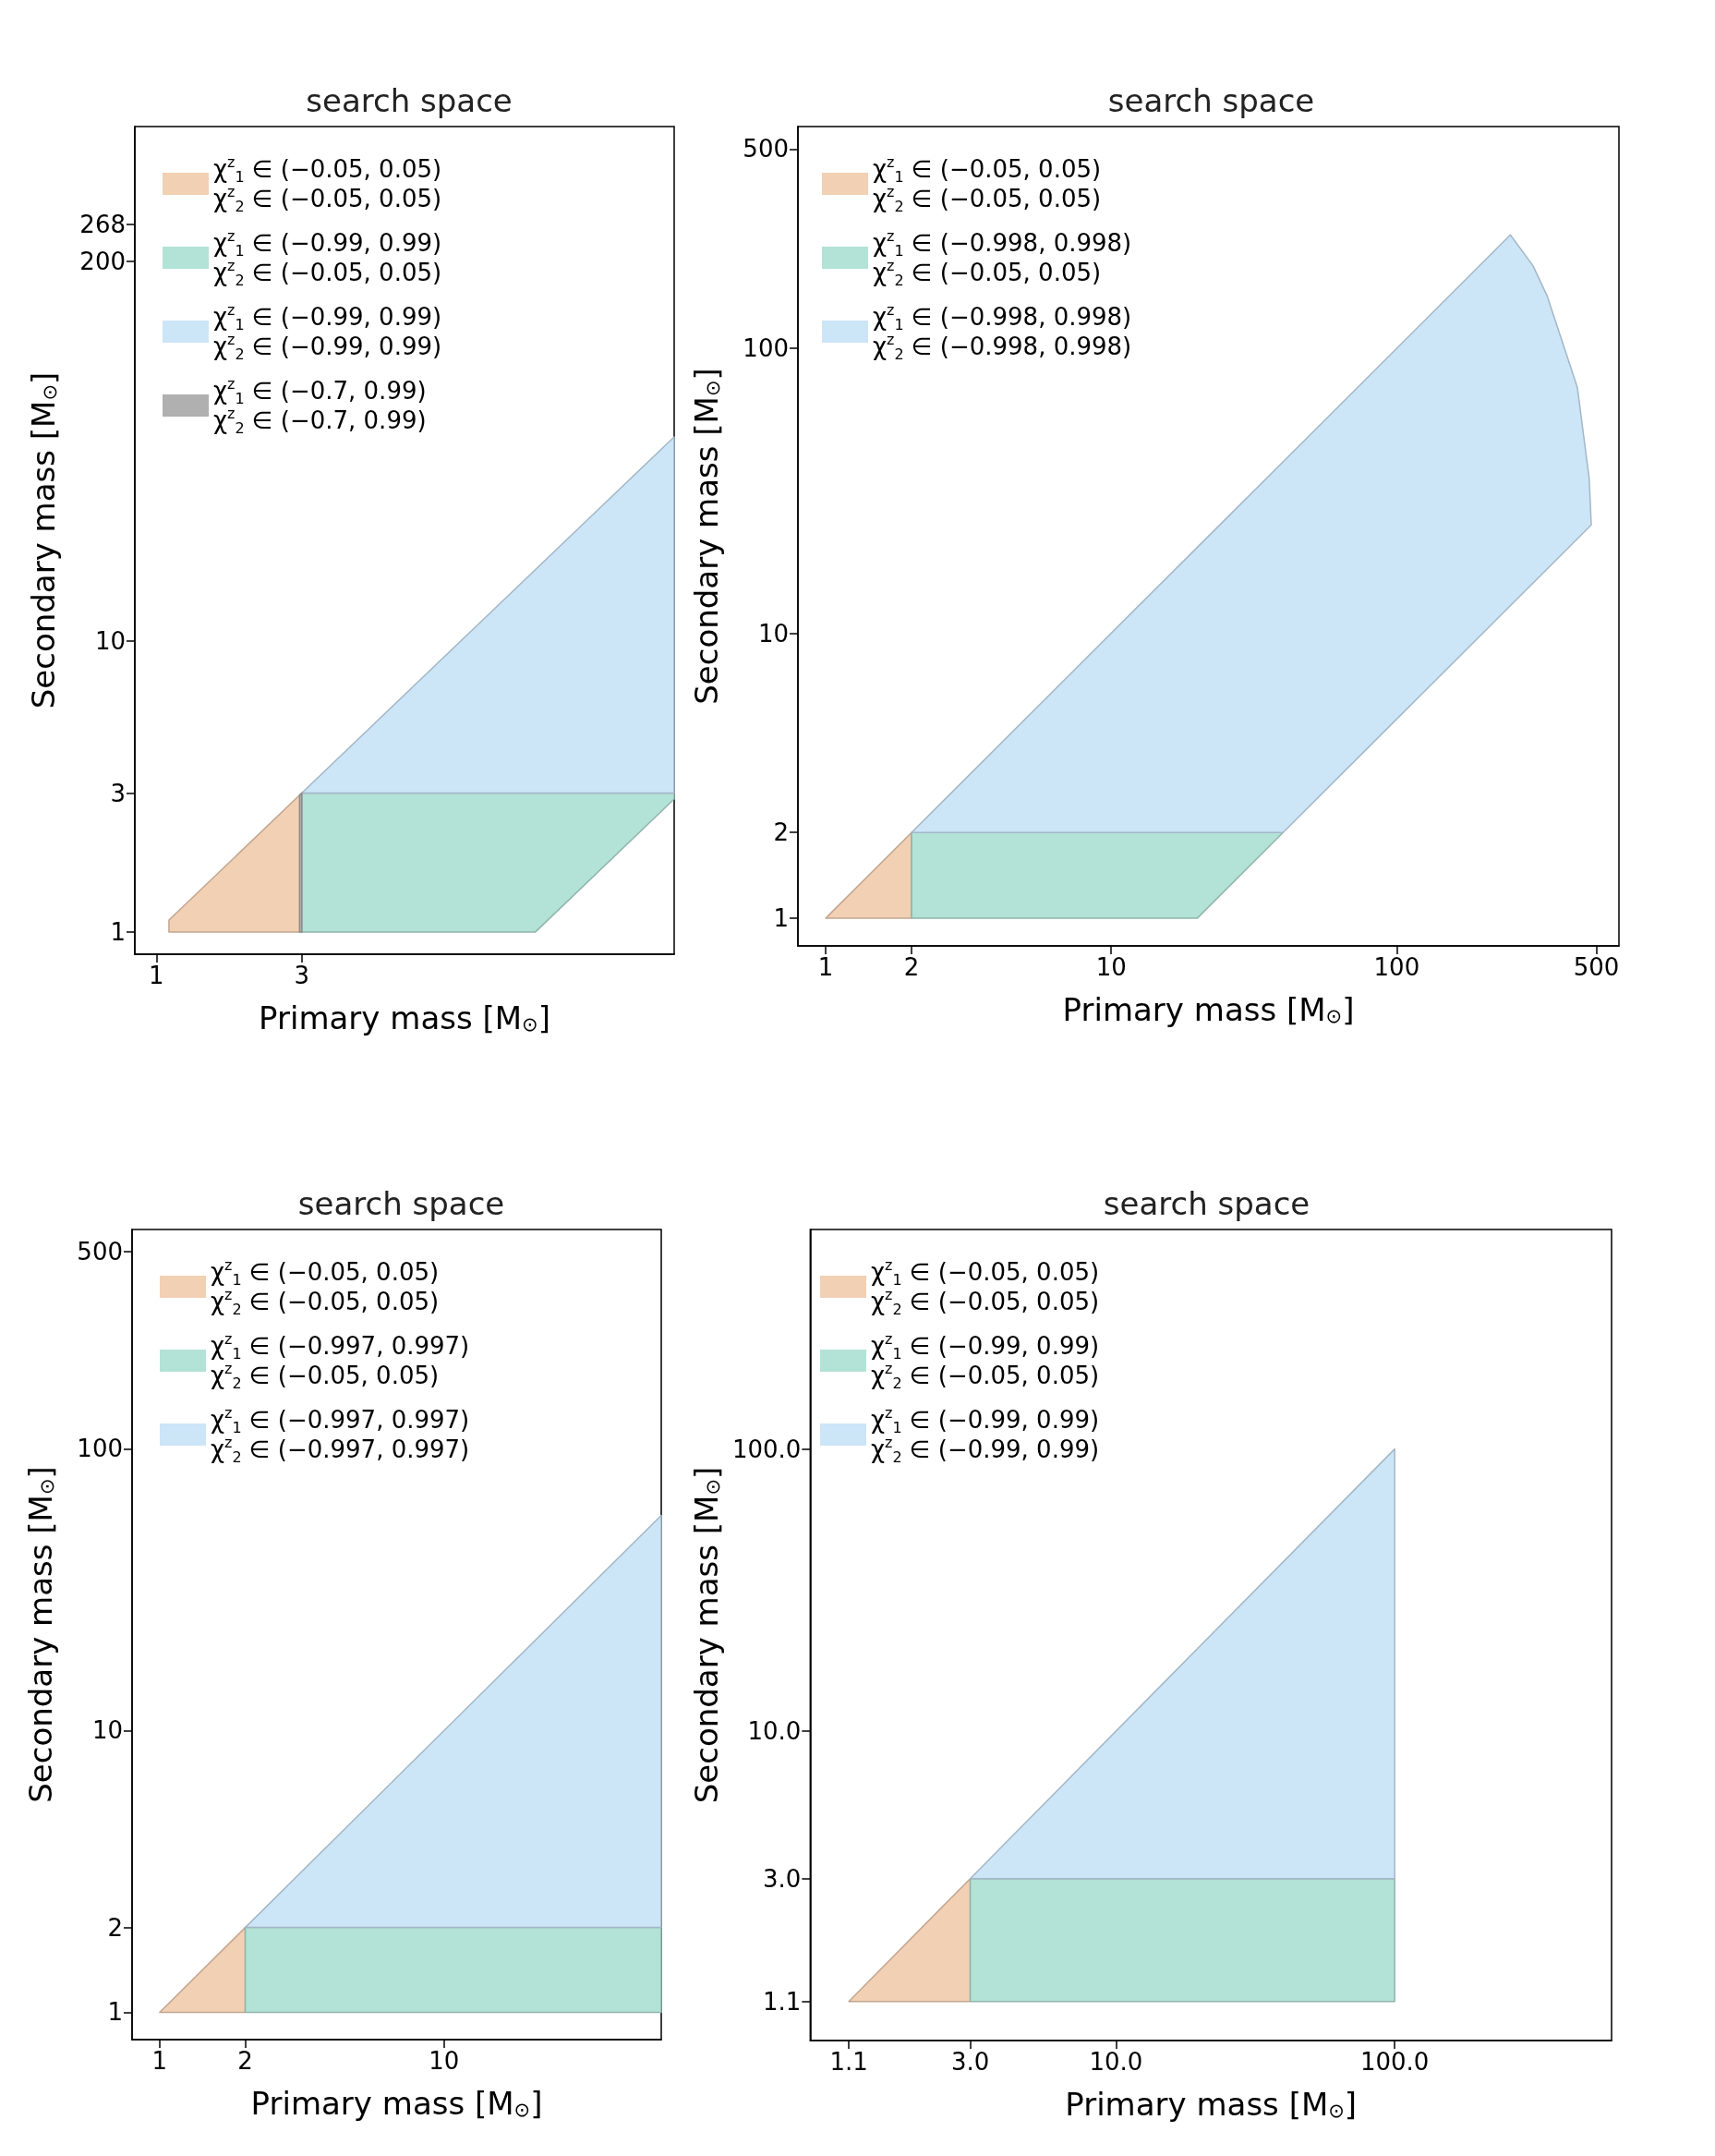 This screenshot has height=2156, width=1715. What do you see at coordinates (302, 975) in the screenshot?
I see `x-tick-label: 3` at bounding box center [302, 975].